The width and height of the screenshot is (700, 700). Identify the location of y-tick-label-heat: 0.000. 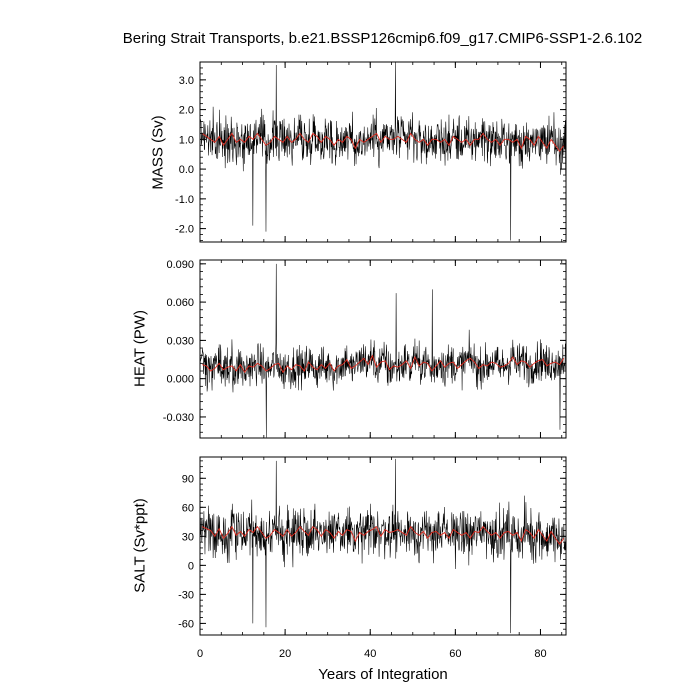
(180, 380).